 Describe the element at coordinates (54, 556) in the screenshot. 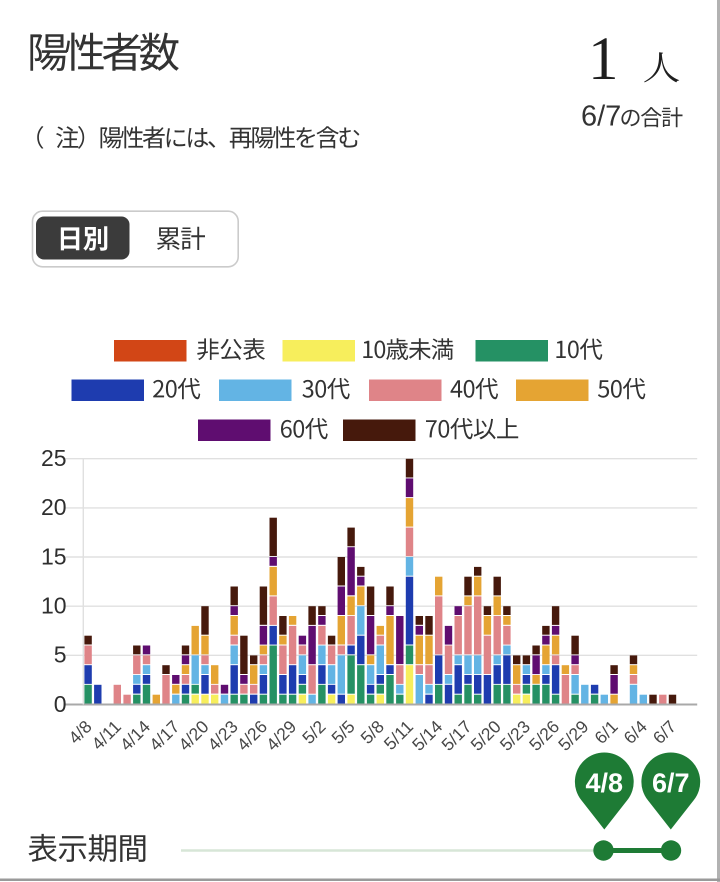

I see `svg-text: 15` at that location.